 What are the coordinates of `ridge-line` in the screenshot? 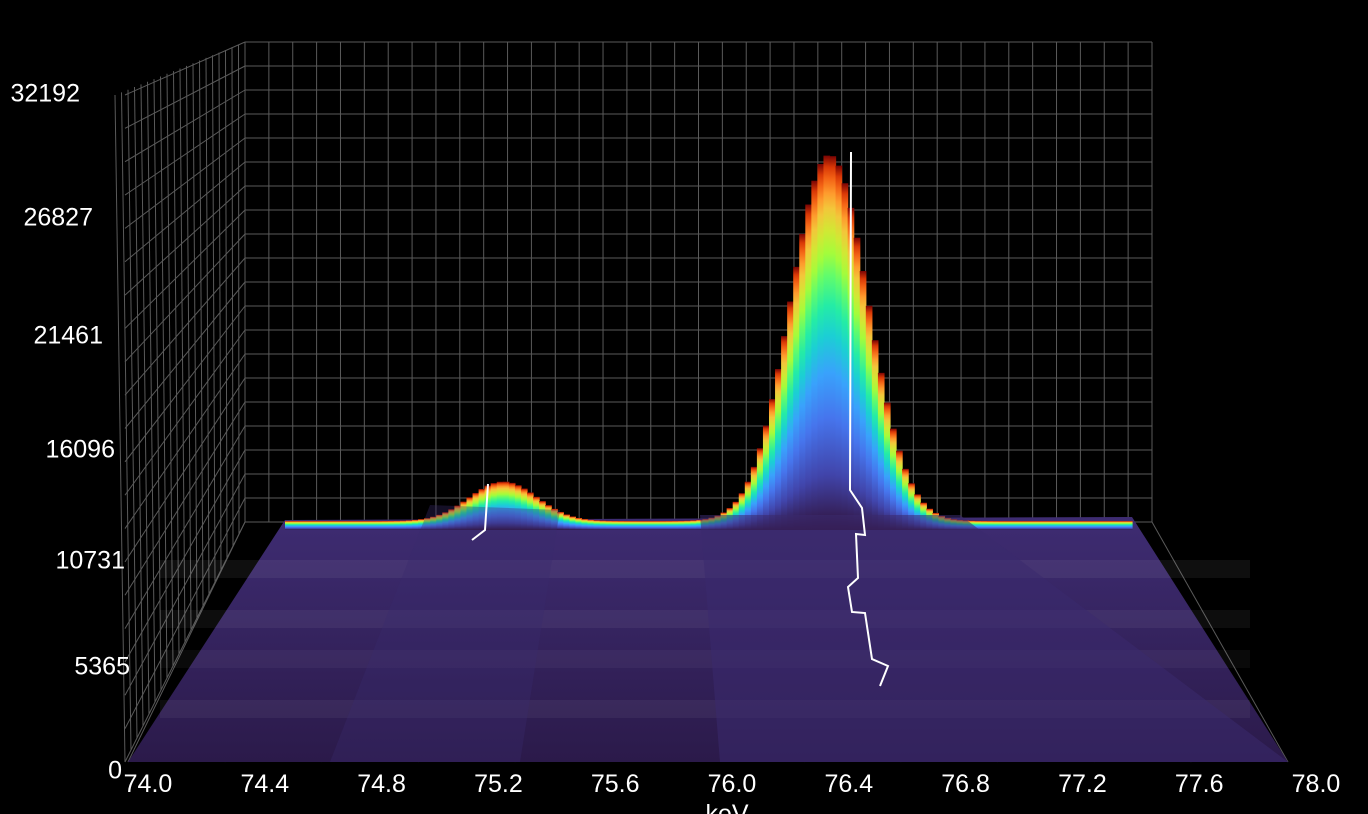 It's located at (868, 419).